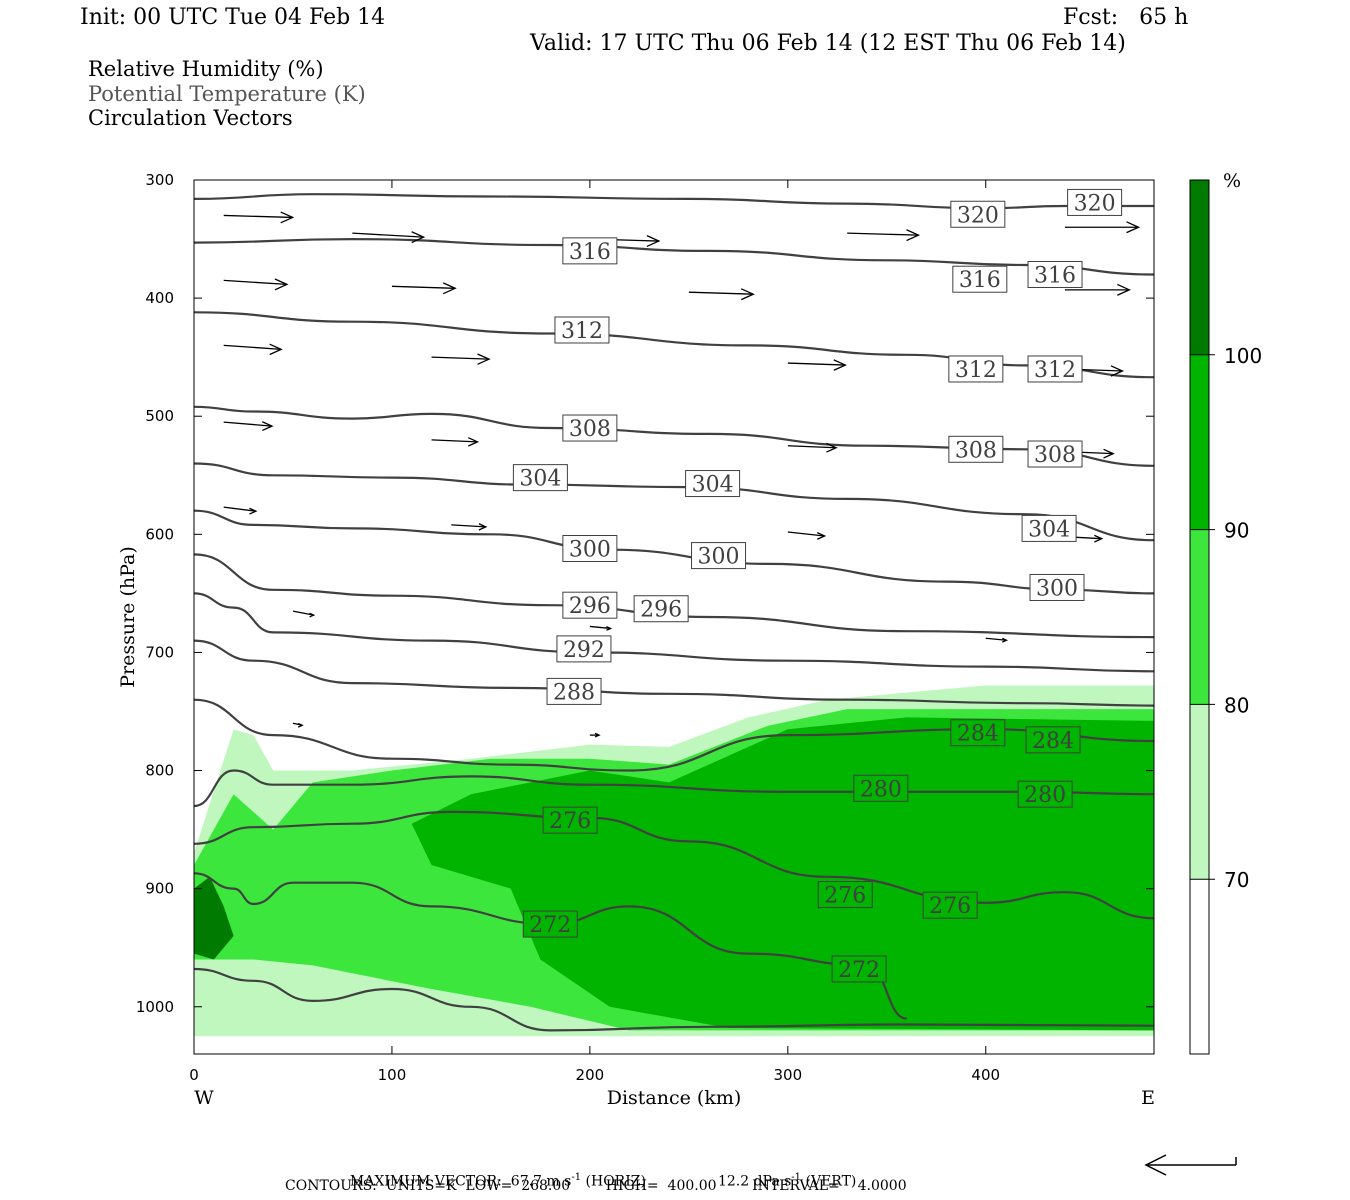  I want to click on legend-vectors: Circulation Vectors, so click(190, 118).